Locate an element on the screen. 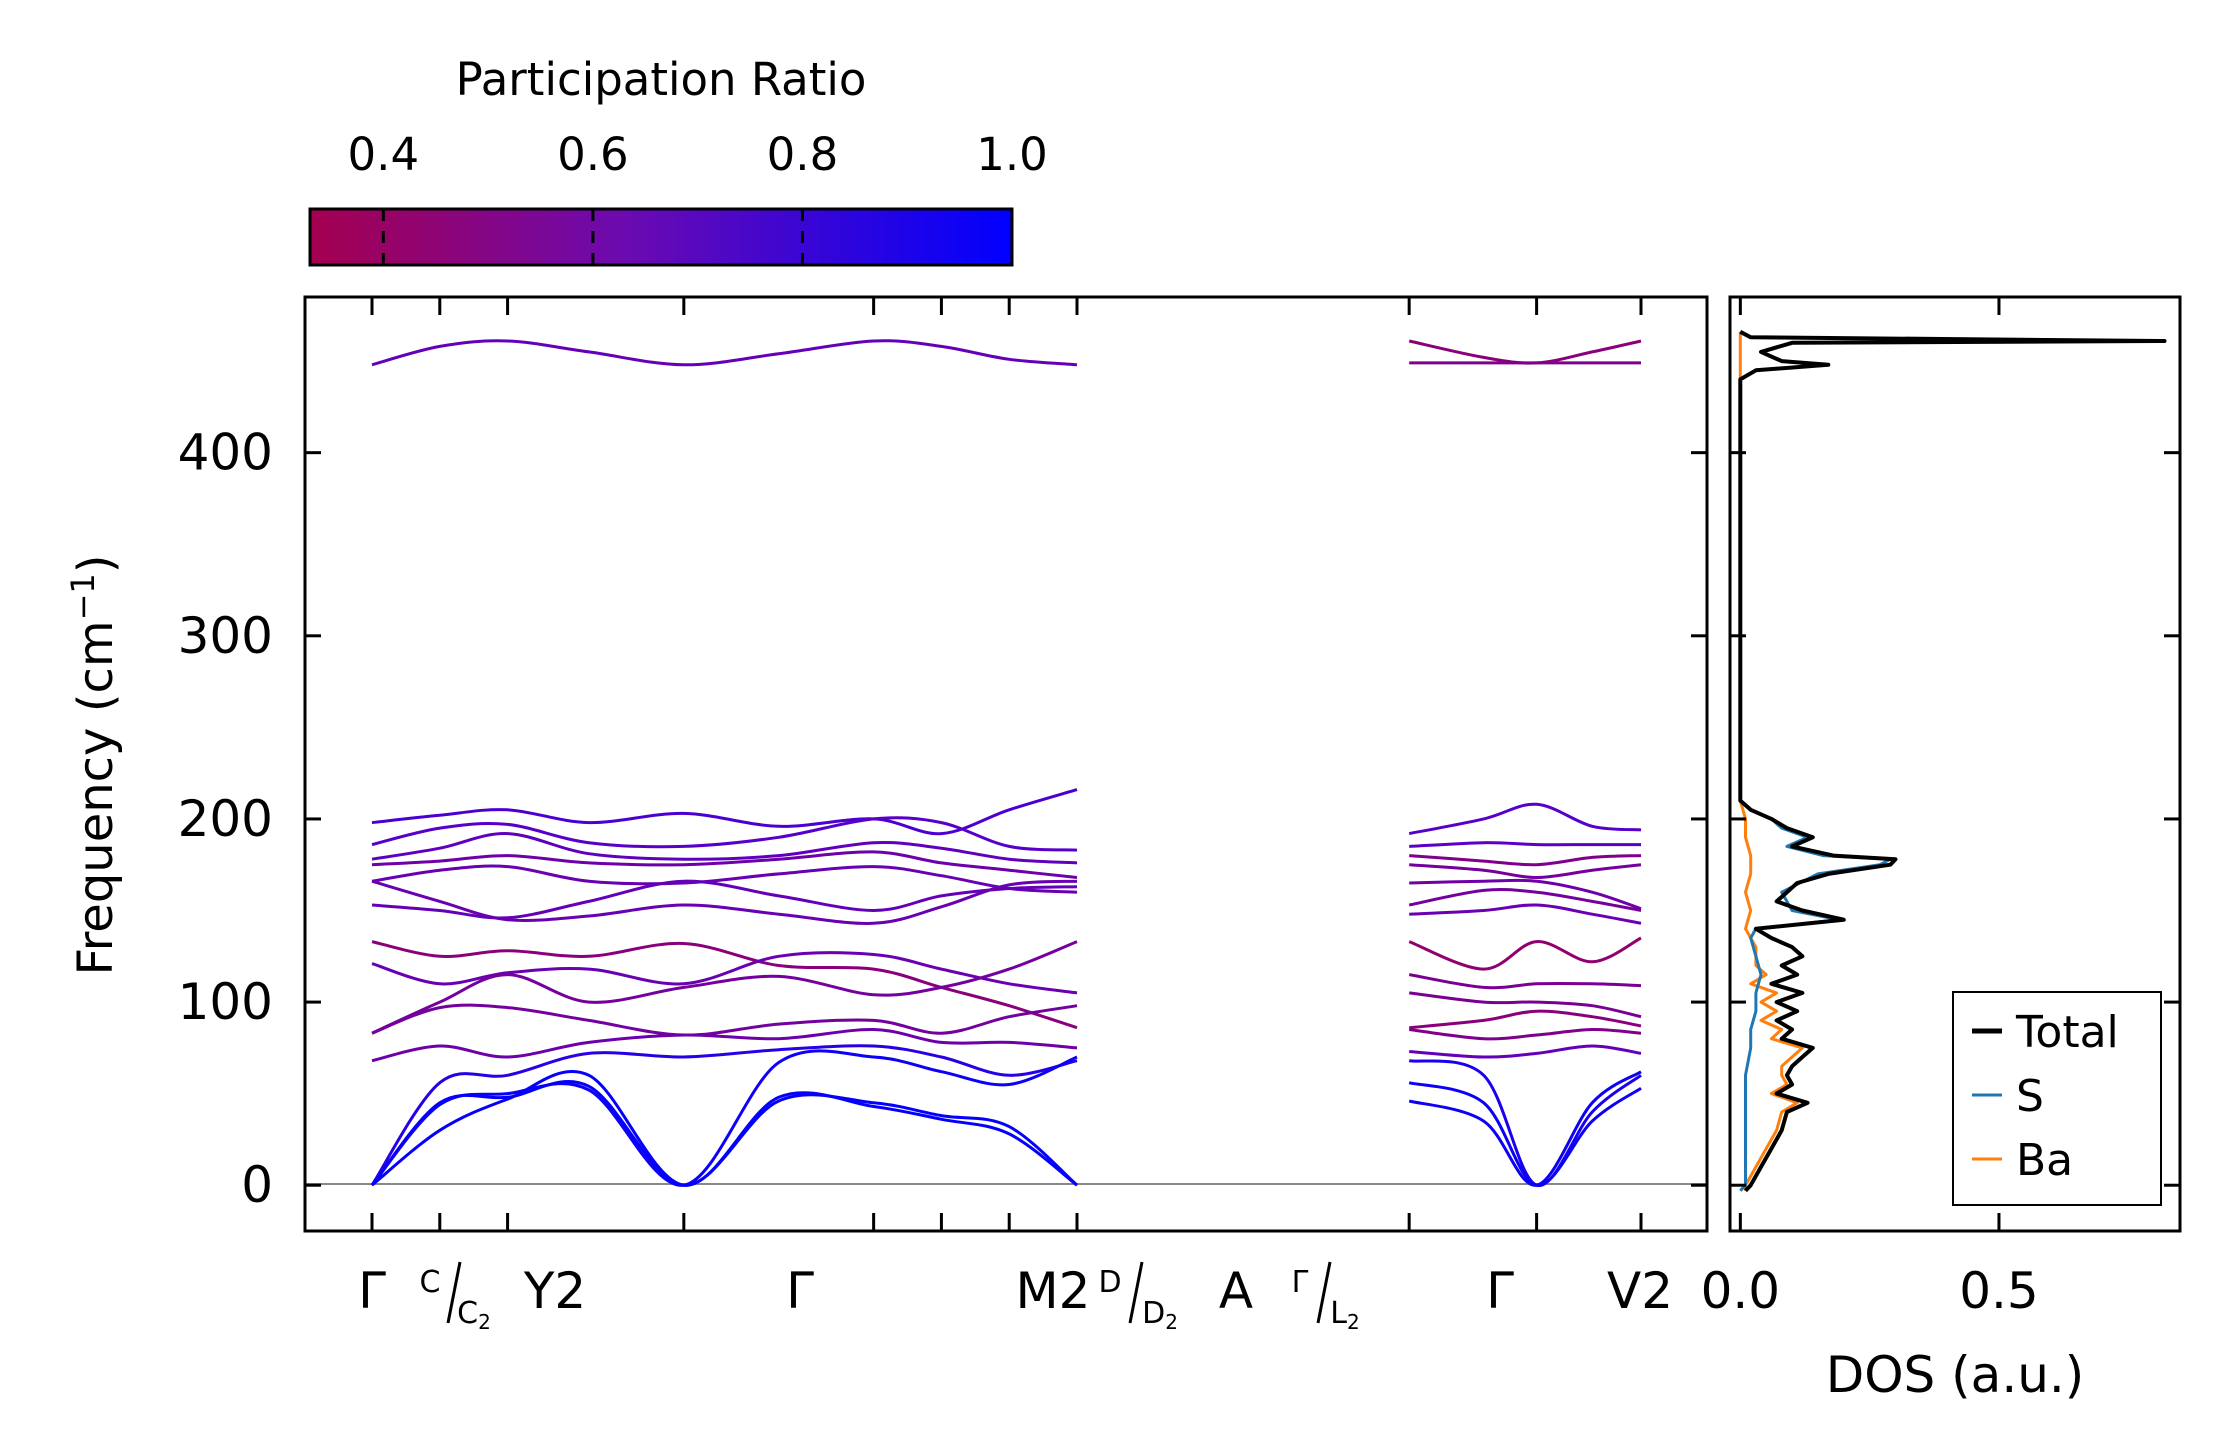 This screenshot has height=1455, width=2222. xtick-l-bottom: L2 is located at coordinates (1344, 1315).